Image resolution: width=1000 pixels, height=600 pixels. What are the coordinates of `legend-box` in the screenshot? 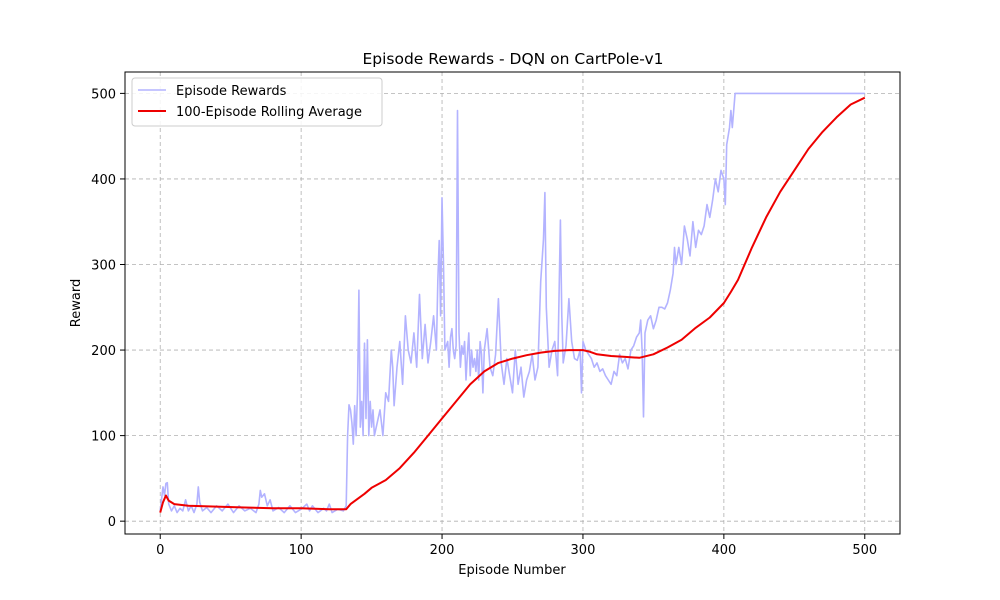 It's located at (257, 102).